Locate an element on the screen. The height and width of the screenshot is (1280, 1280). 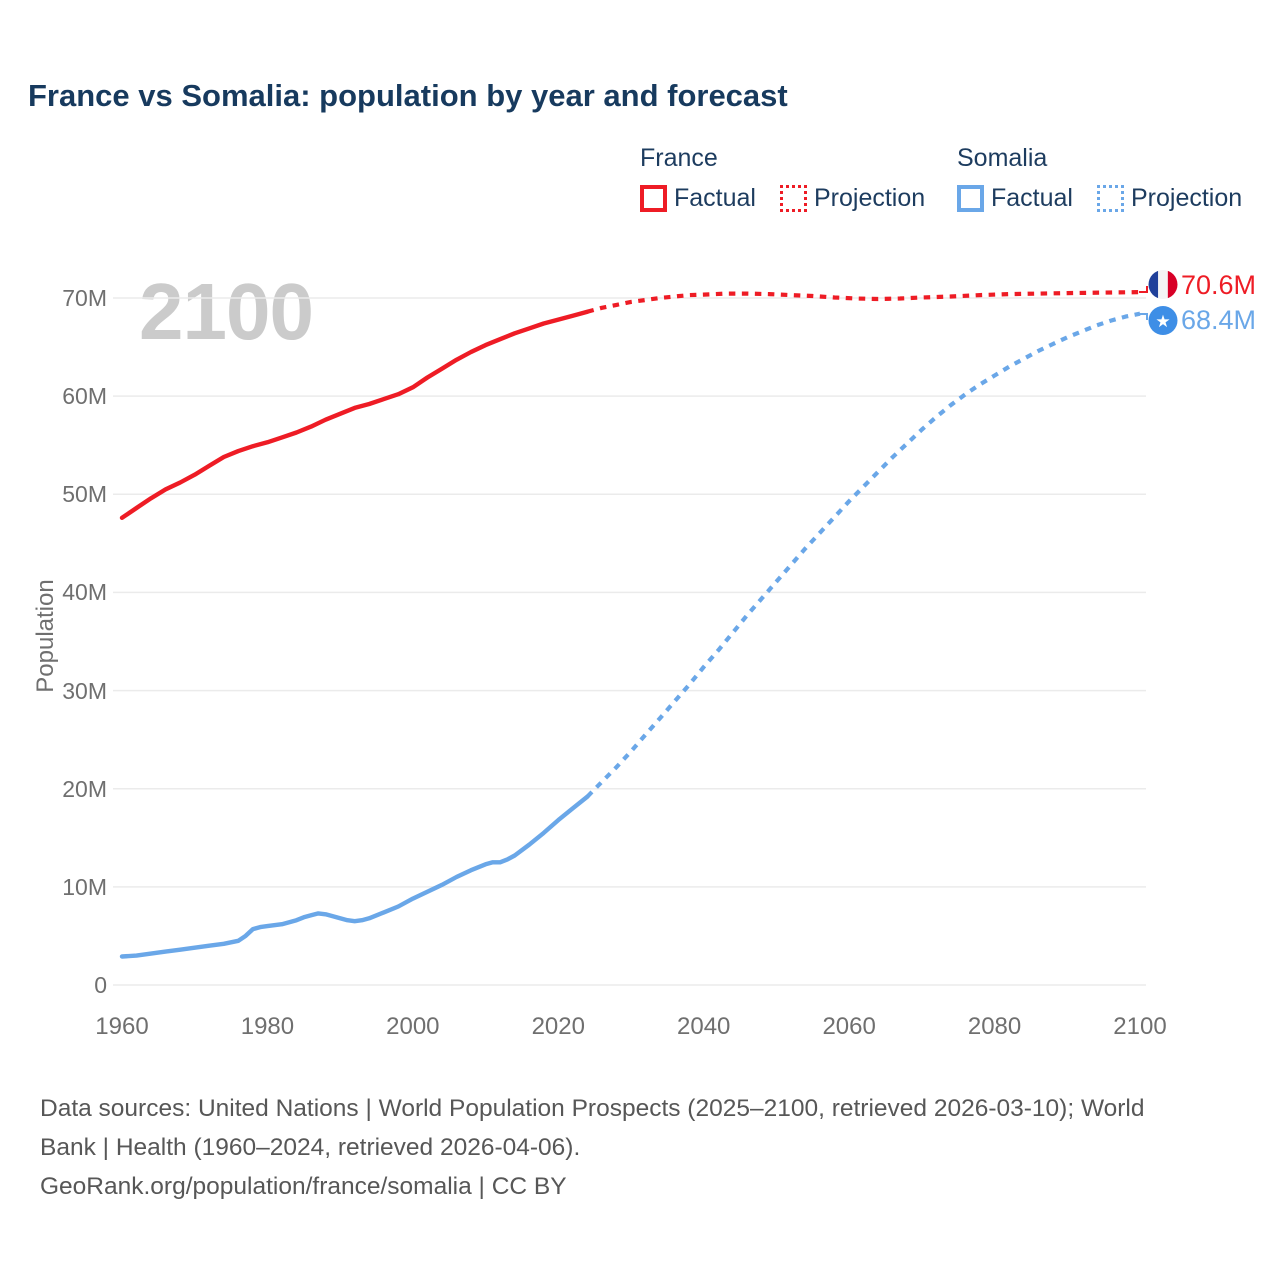
france-factual-line is located at coordinates (354, 414).